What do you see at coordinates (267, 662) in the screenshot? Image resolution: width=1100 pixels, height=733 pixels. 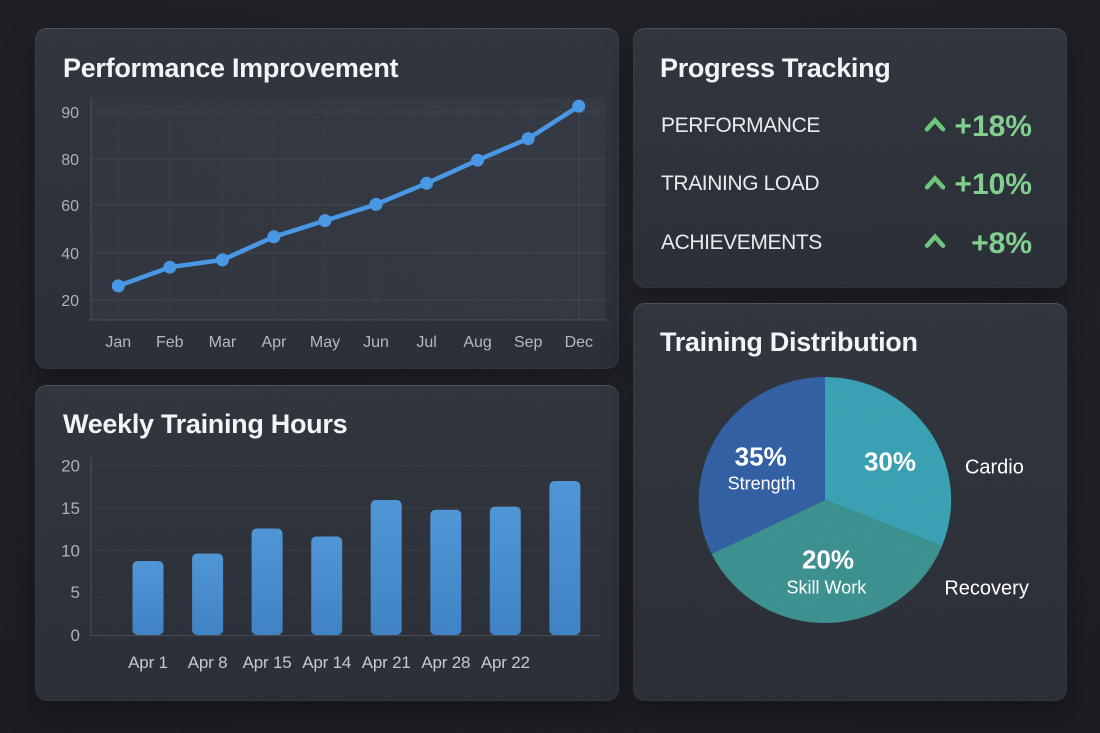 I see `svg-text: Apr 15` at bounding box center [267, 662].